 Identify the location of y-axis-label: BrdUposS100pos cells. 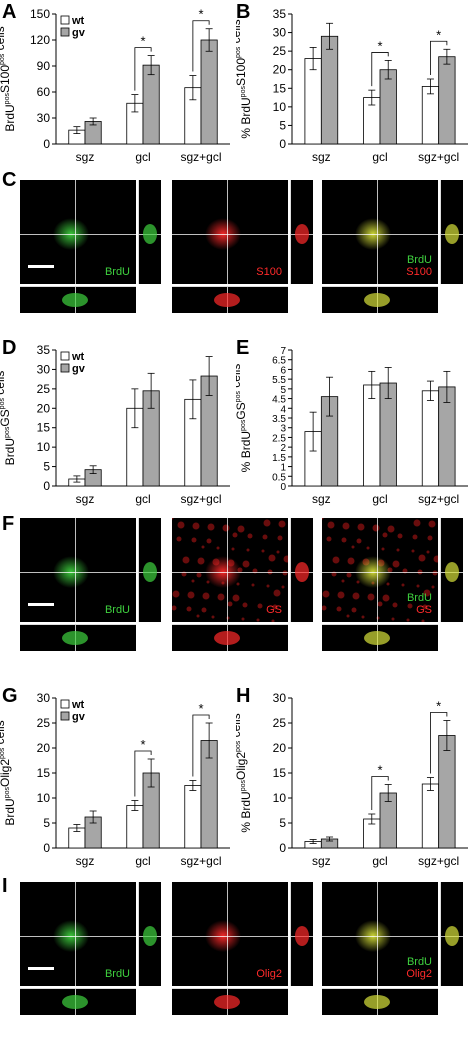
(8, 78).